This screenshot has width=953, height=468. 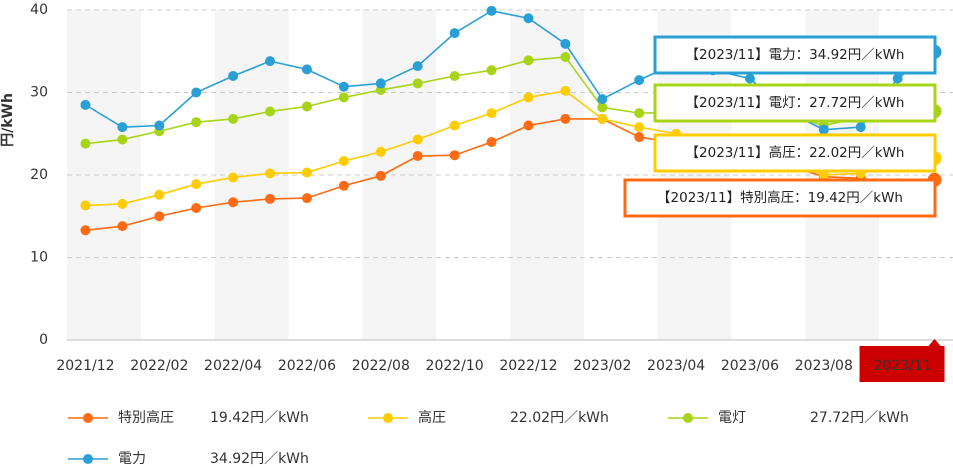 I want to click on legend-value: 19.42円／kWh, so click(x=259, y=418).